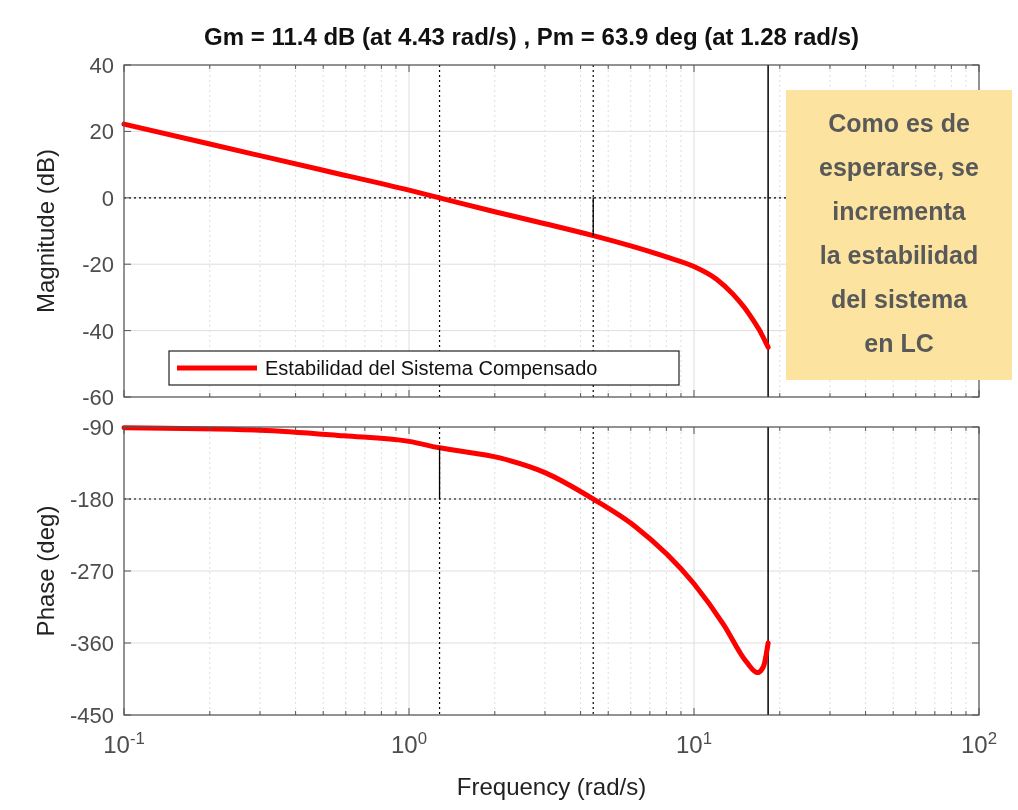 The width and height of the screenshot is (1018, 810). I want to click on y-tick-label: 20, so click(101, 132).